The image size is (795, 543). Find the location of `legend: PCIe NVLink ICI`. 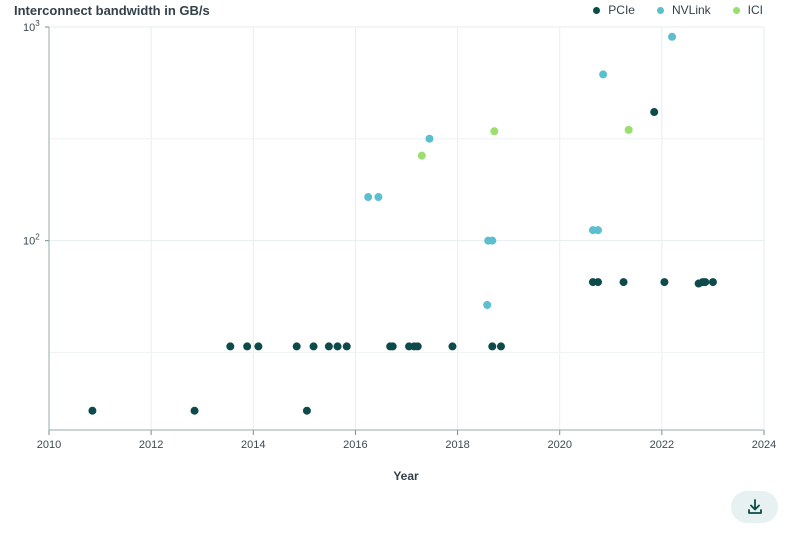

legend: PCIe NVLink ICI is located at coordinates (678, 10).